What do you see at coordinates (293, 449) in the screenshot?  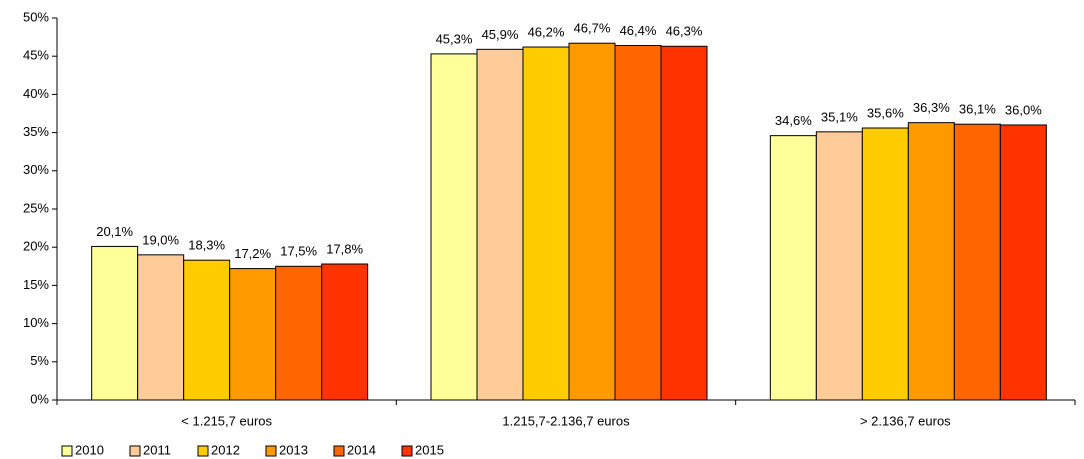 I see `legend-label: 2013` at bounding box center [293, 449].